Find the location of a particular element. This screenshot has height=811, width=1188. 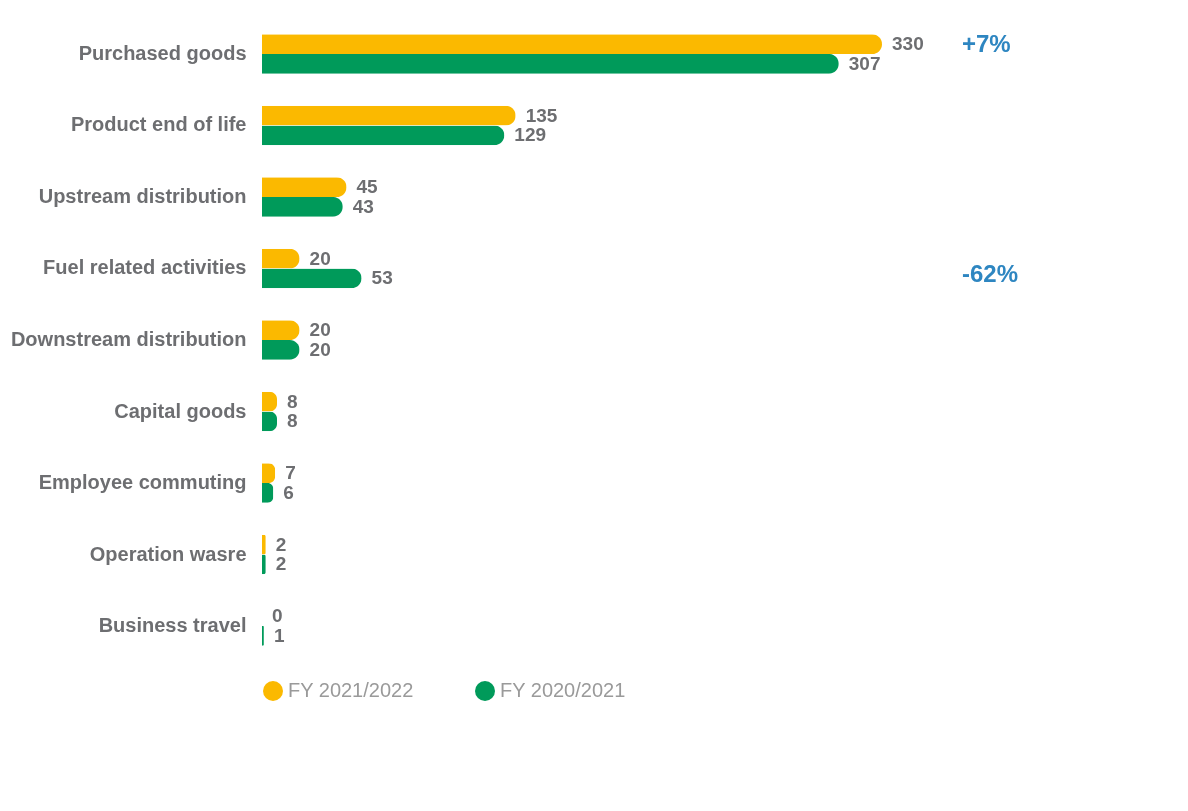

data-label: 135 is located at coordinates (541, 115).